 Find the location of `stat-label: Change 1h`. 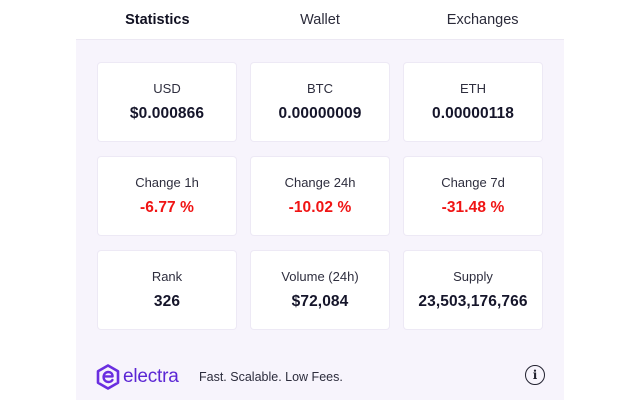

stat-label: Change 1h is located at coordinates (167, 182).